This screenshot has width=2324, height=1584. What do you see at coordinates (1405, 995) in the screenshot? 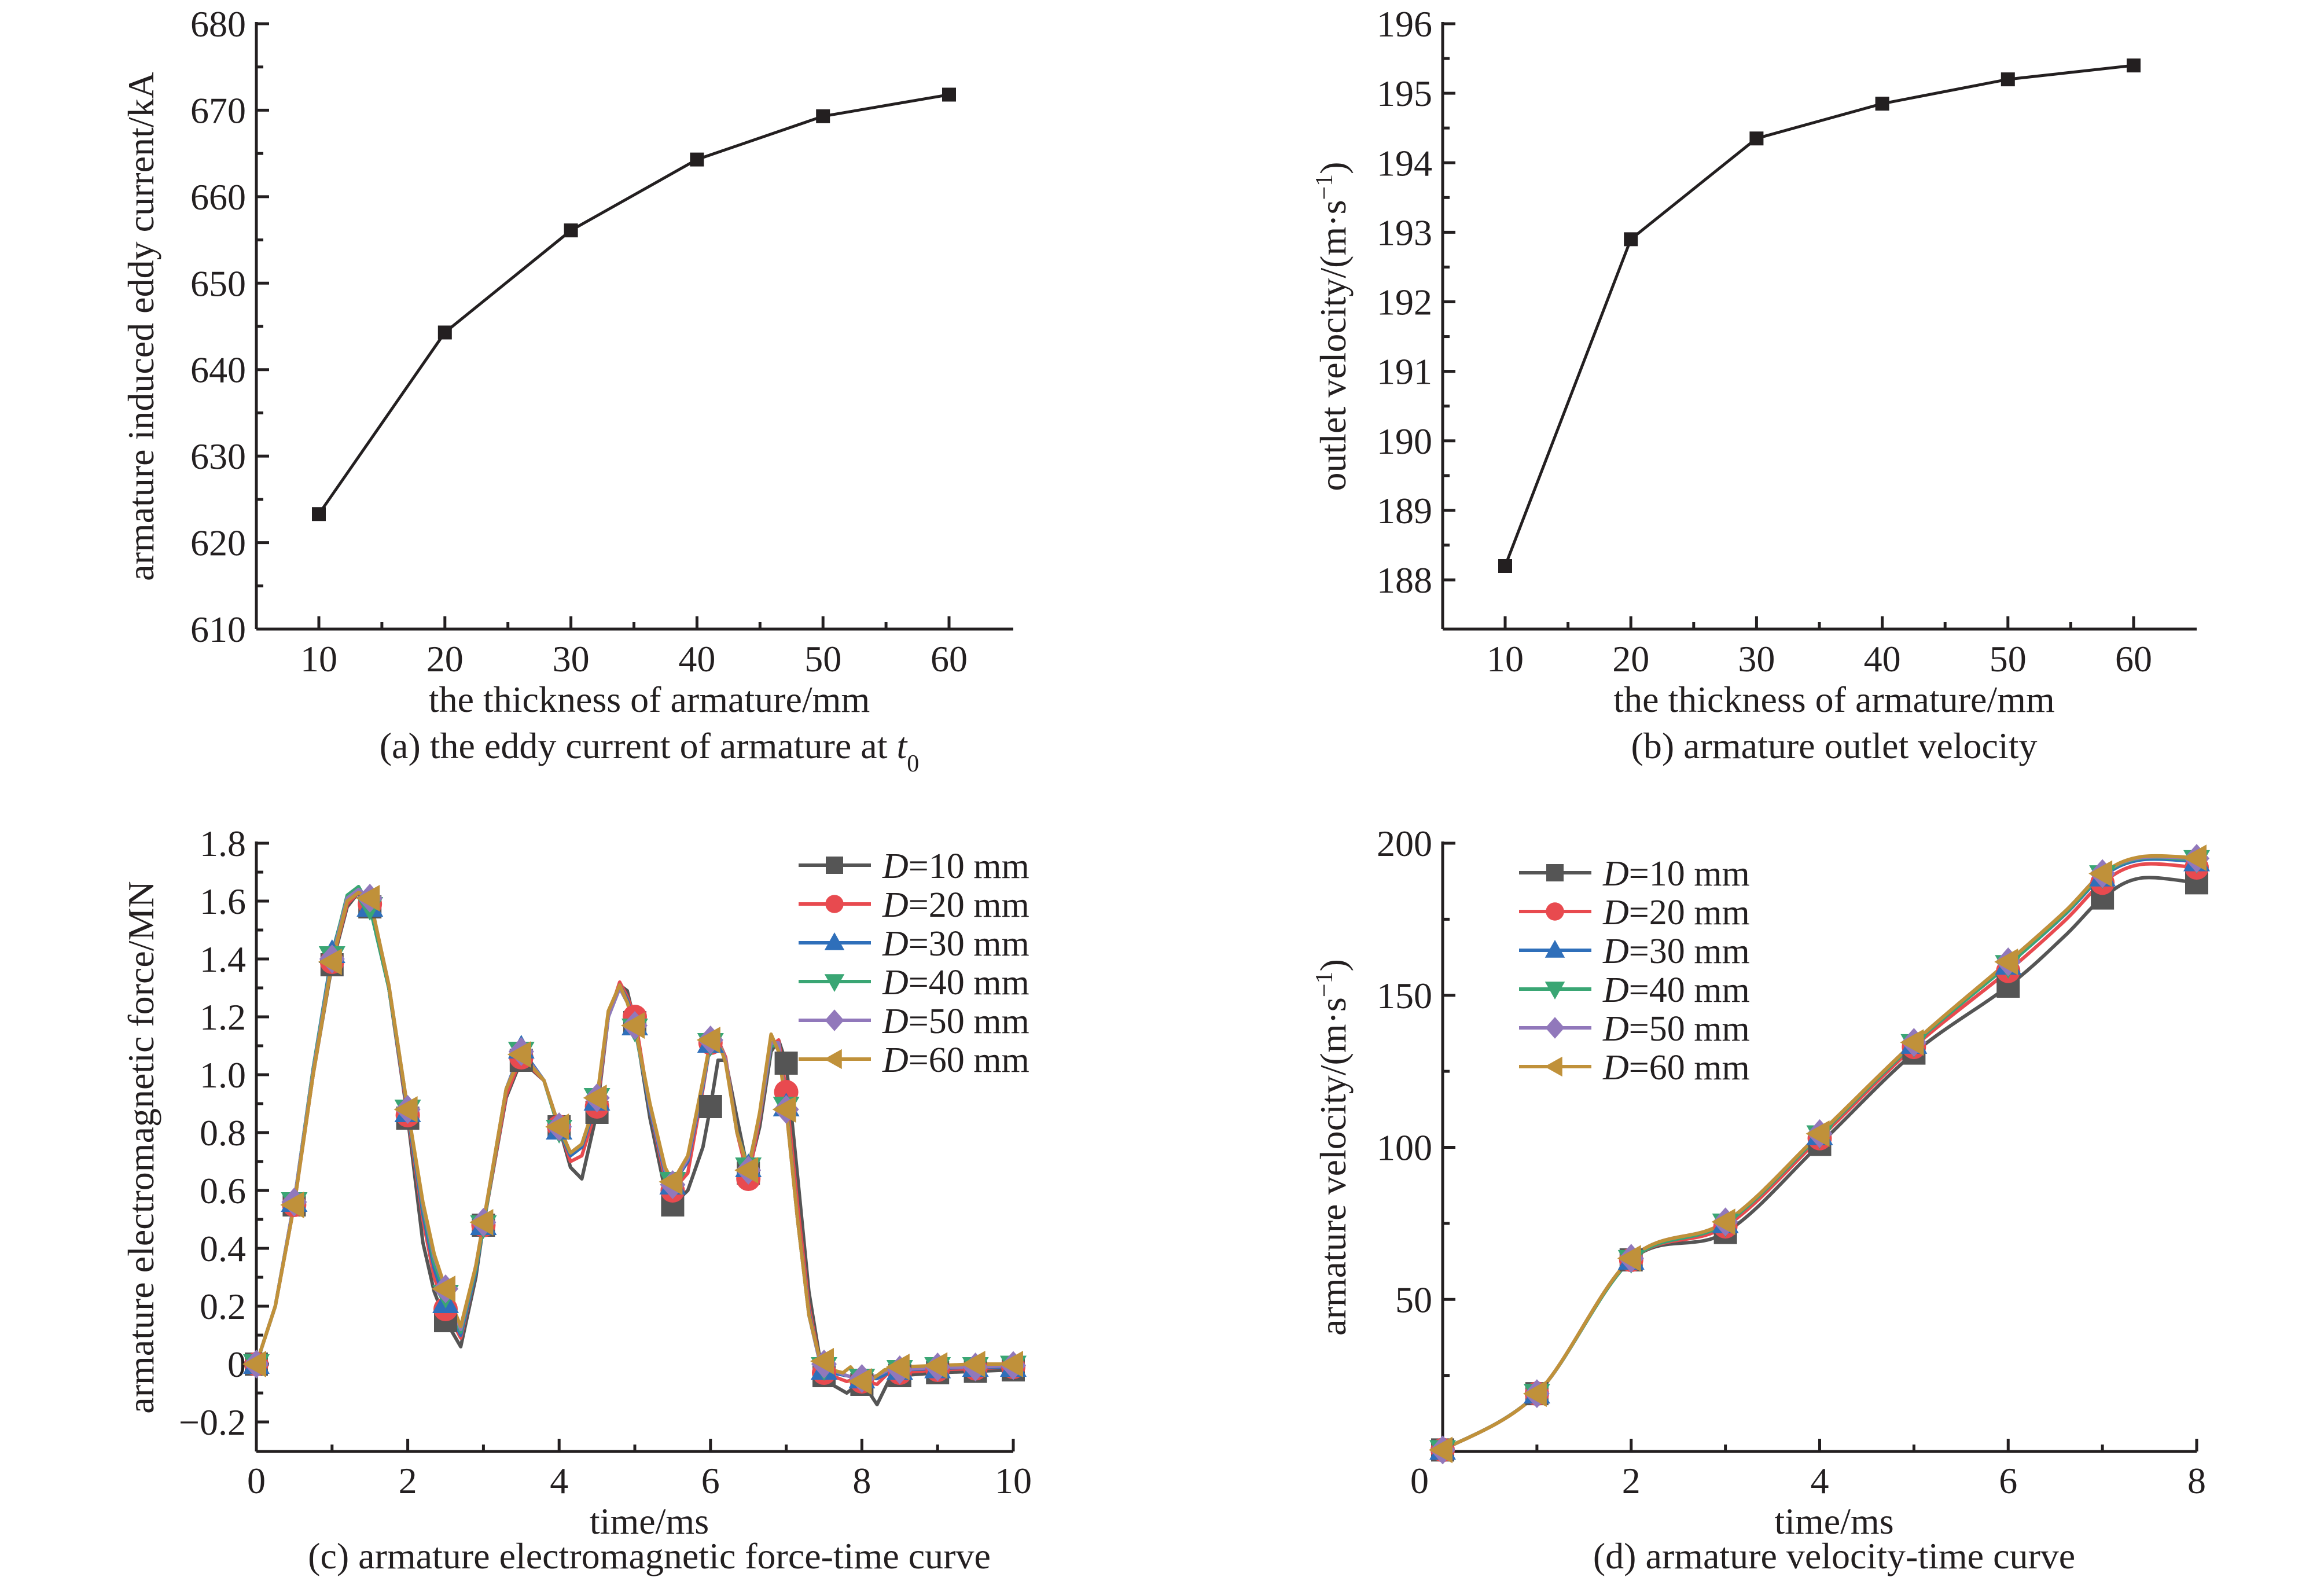
I see `y-tick-label: 150` at bounding box center [1405, 995].